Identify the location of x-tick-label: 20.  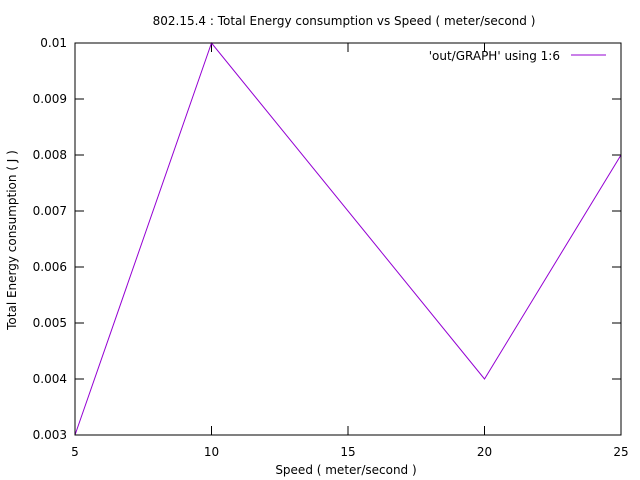
(484, 452).